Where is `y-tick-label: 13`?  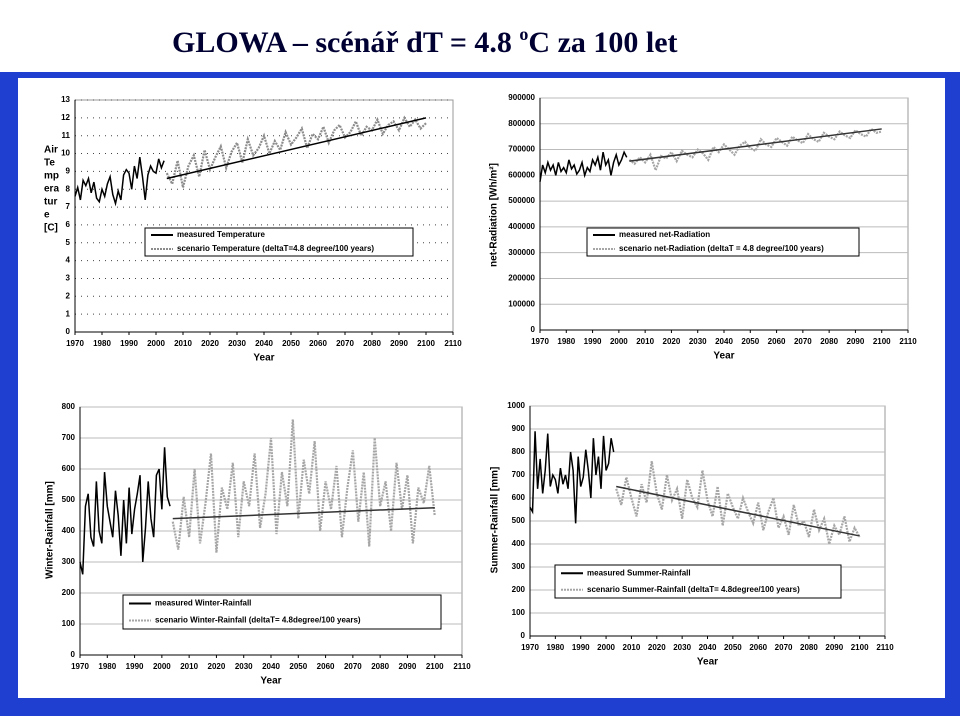 y-tick-label: 13 is located at coordinates (65, 99).